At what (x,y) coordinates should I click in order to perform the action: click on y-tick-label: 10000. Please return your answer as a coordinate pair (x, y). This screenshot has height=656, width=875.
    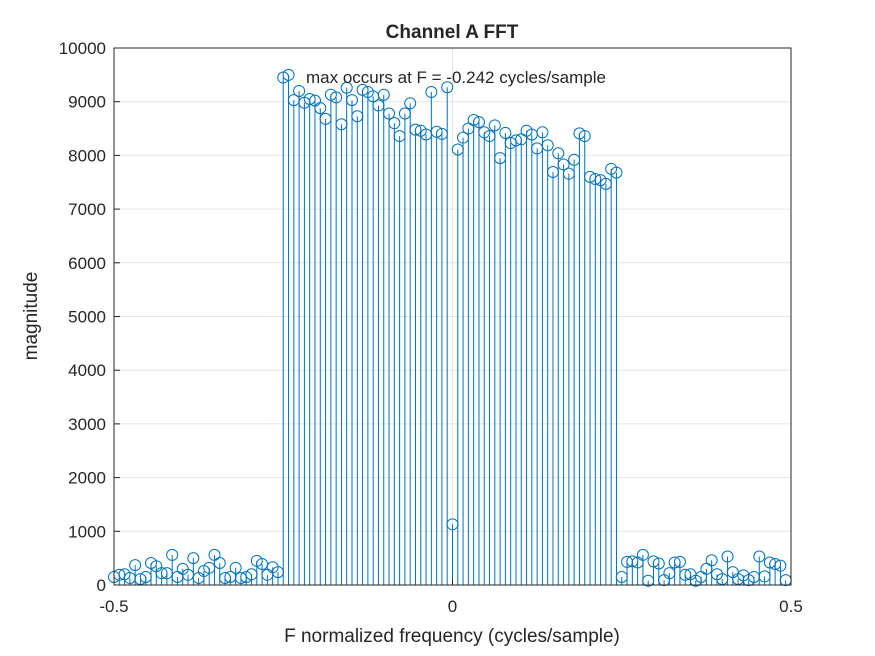
    Looking at the image, I should click on (82, 48).